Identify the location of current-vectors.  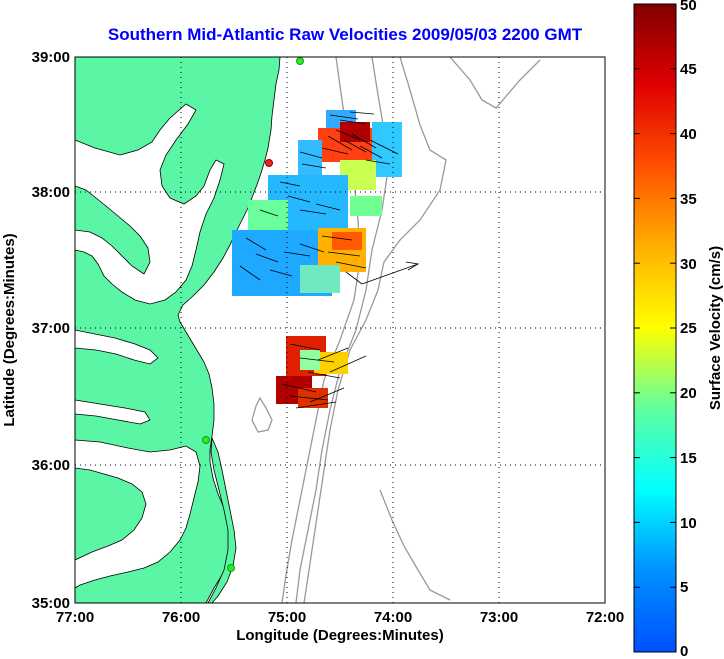
(329, 260).